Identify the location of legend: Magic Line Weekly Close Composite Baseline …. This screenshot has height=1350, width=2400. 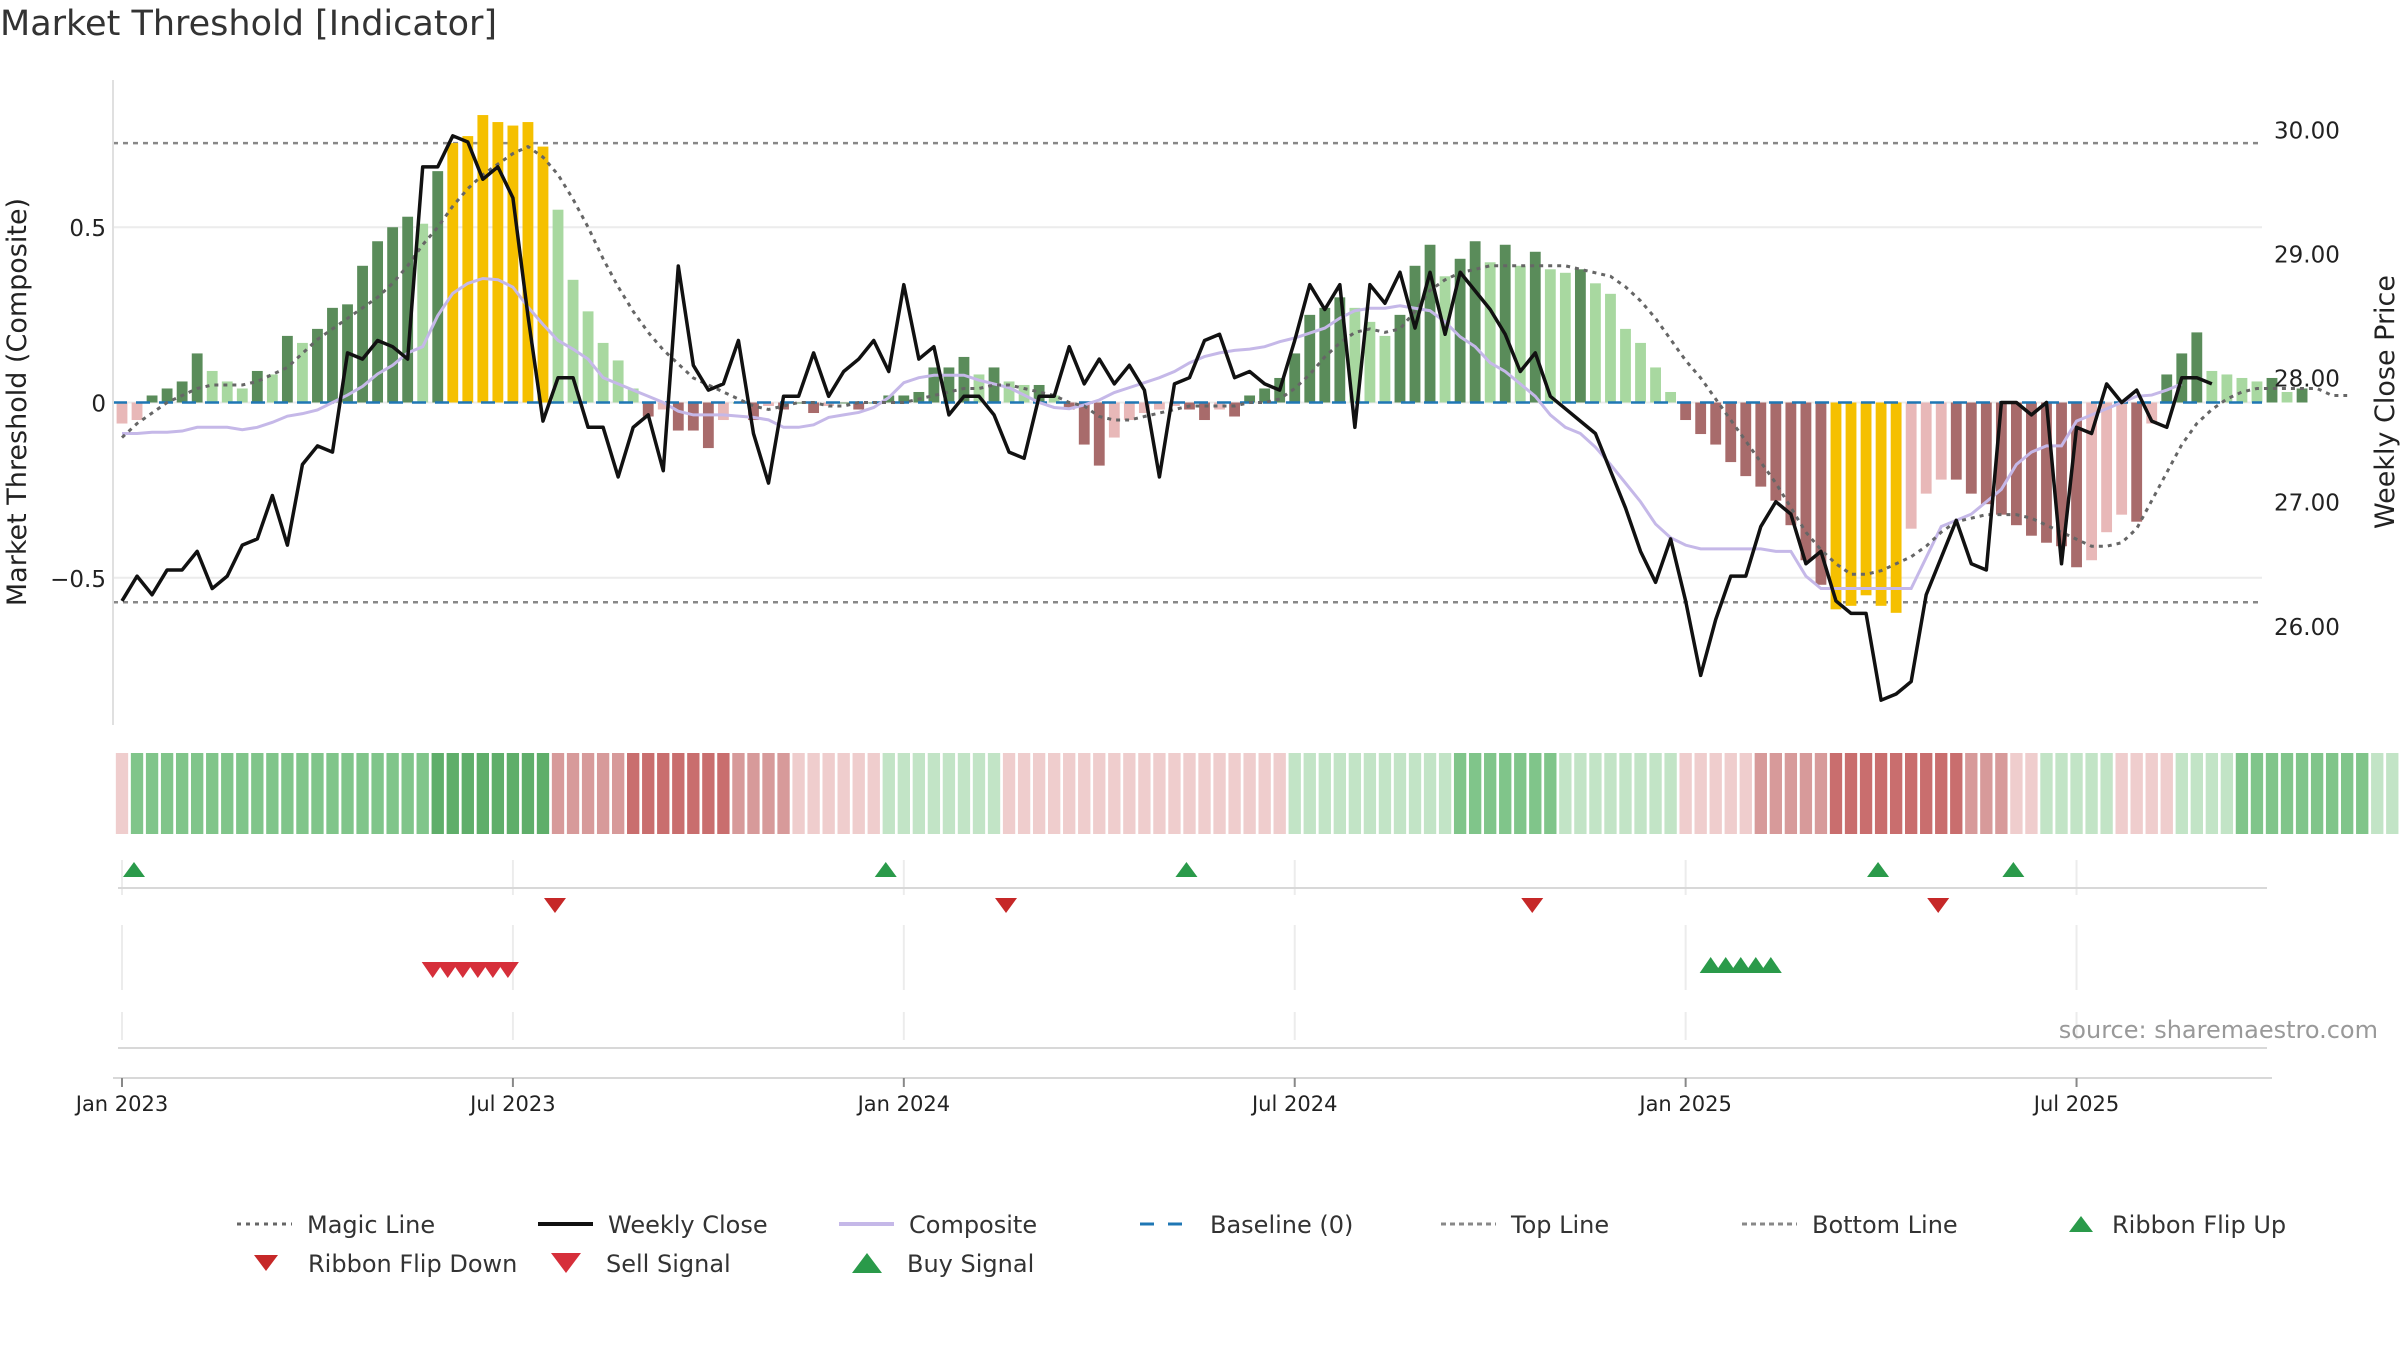
(1261, 1244).